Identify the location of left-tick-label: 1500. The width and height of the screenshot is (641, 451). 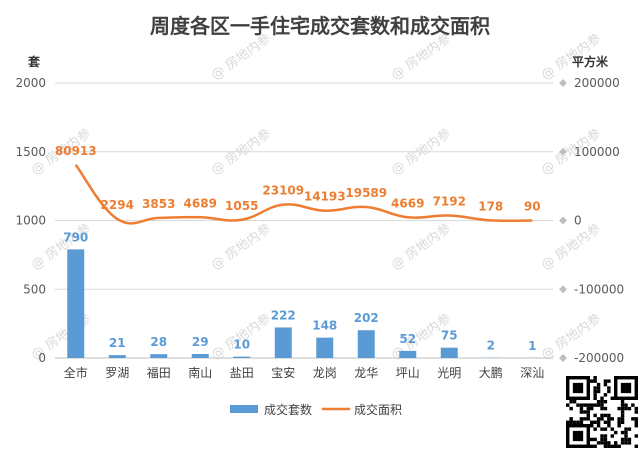
(30, 152).